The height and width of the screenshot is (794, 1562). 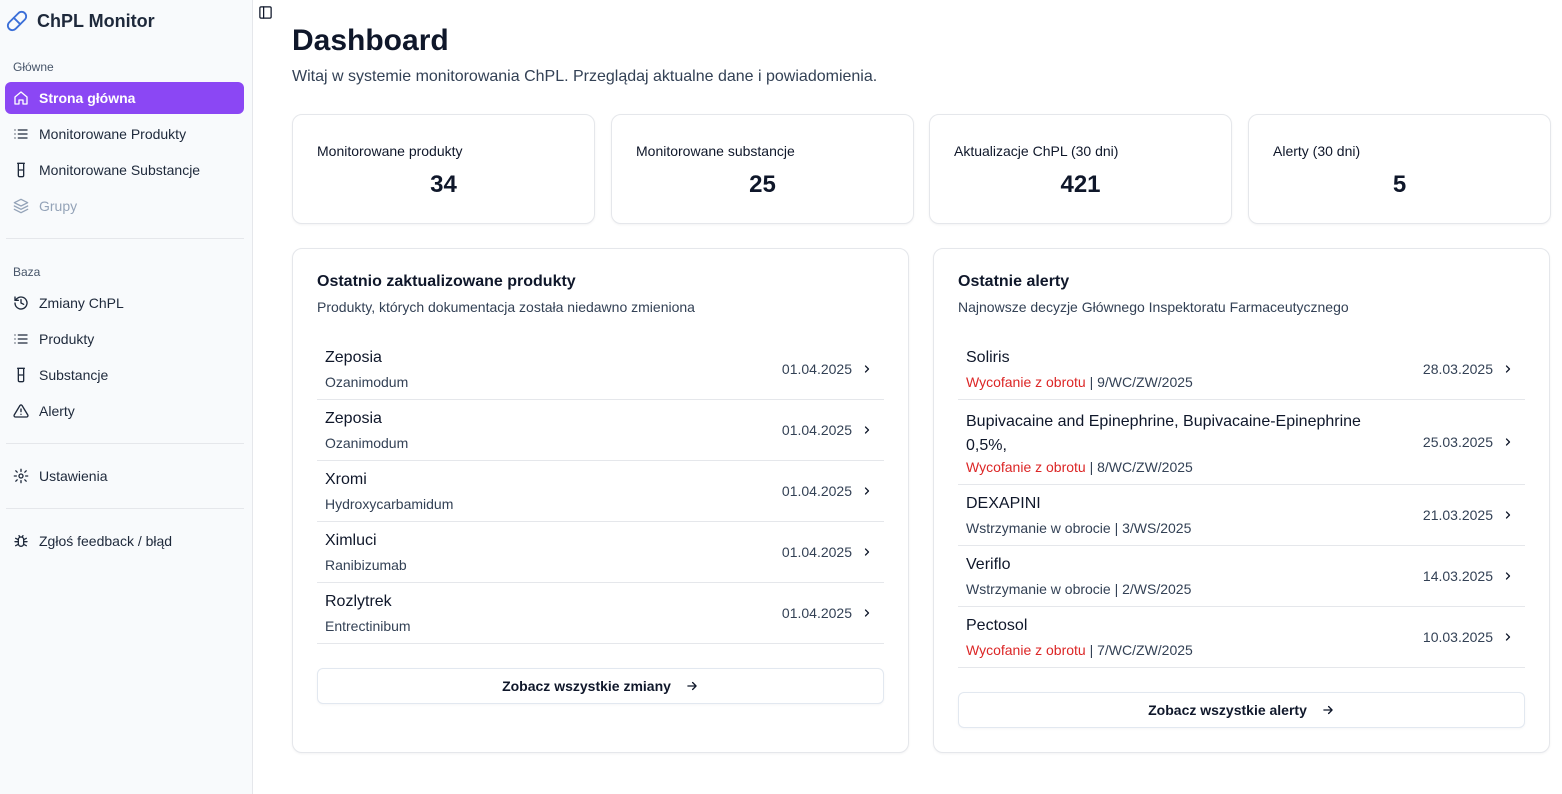 I want to click on nav-settings: Ustawienia, so click(x=124, y=478).